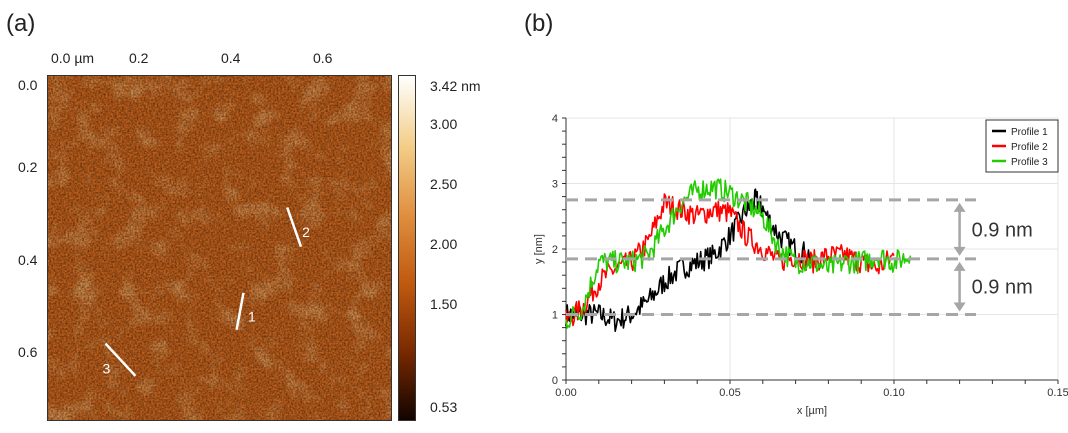  I want to click on colorbar-tick: 0.53, so click(444, 407).